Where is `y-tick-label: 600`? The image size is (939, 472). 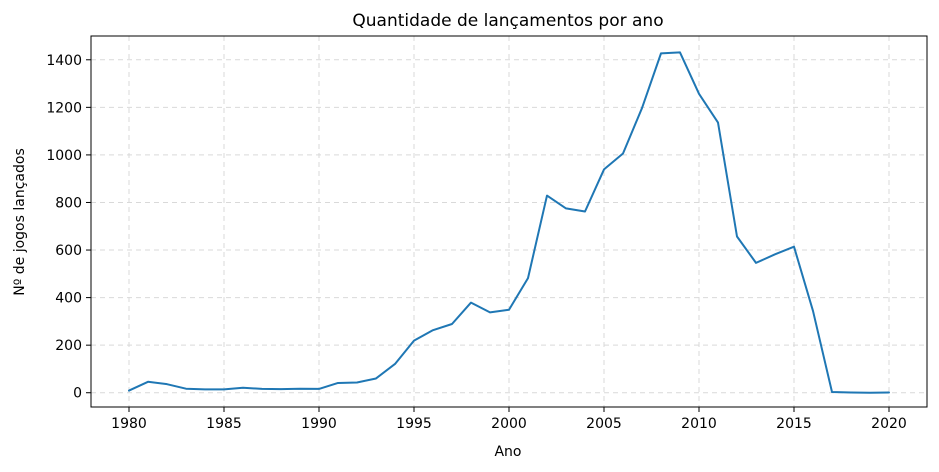
y-tick-label: 600 is located at coordinates (68, 251).